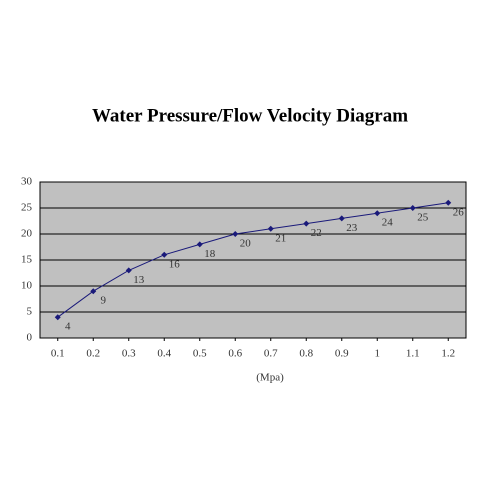  Describe the element at coordinates (27, 234) in the screenshot. I see `y-tick-label: 20` at that location.